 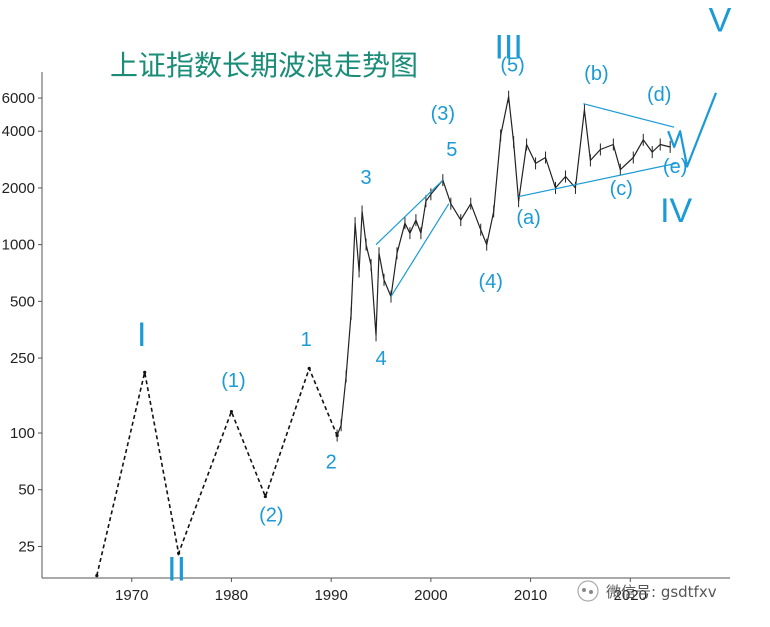 I want to click on y-tick-label: 500, so click(x=22, y=301).